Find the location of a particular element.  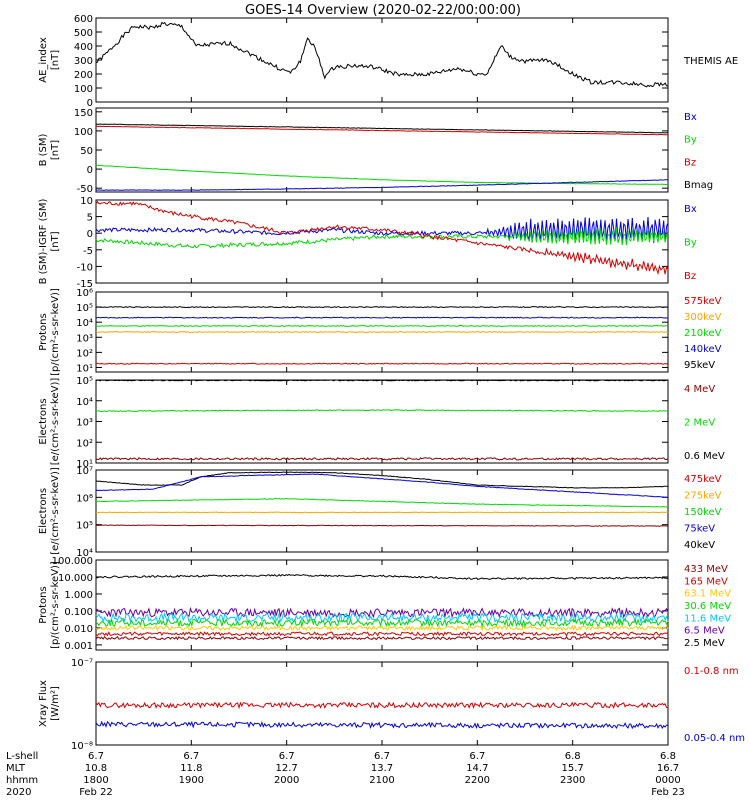

protons_mid-legend-item: 140keV is located at coordinates (703, 349).